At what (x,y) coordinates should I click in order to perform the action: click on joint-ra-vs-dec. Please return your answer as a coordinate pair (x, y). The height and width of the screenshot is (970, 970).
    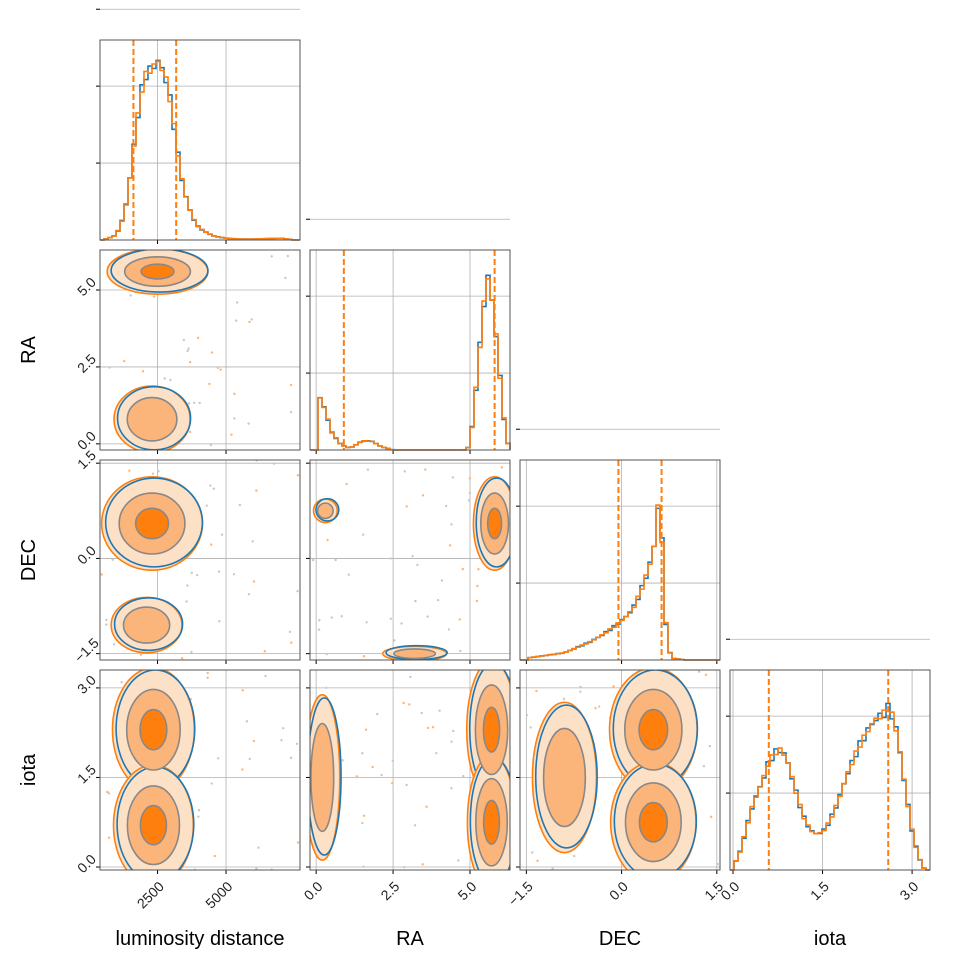
    Looking at the image, I should click on (408, 561).